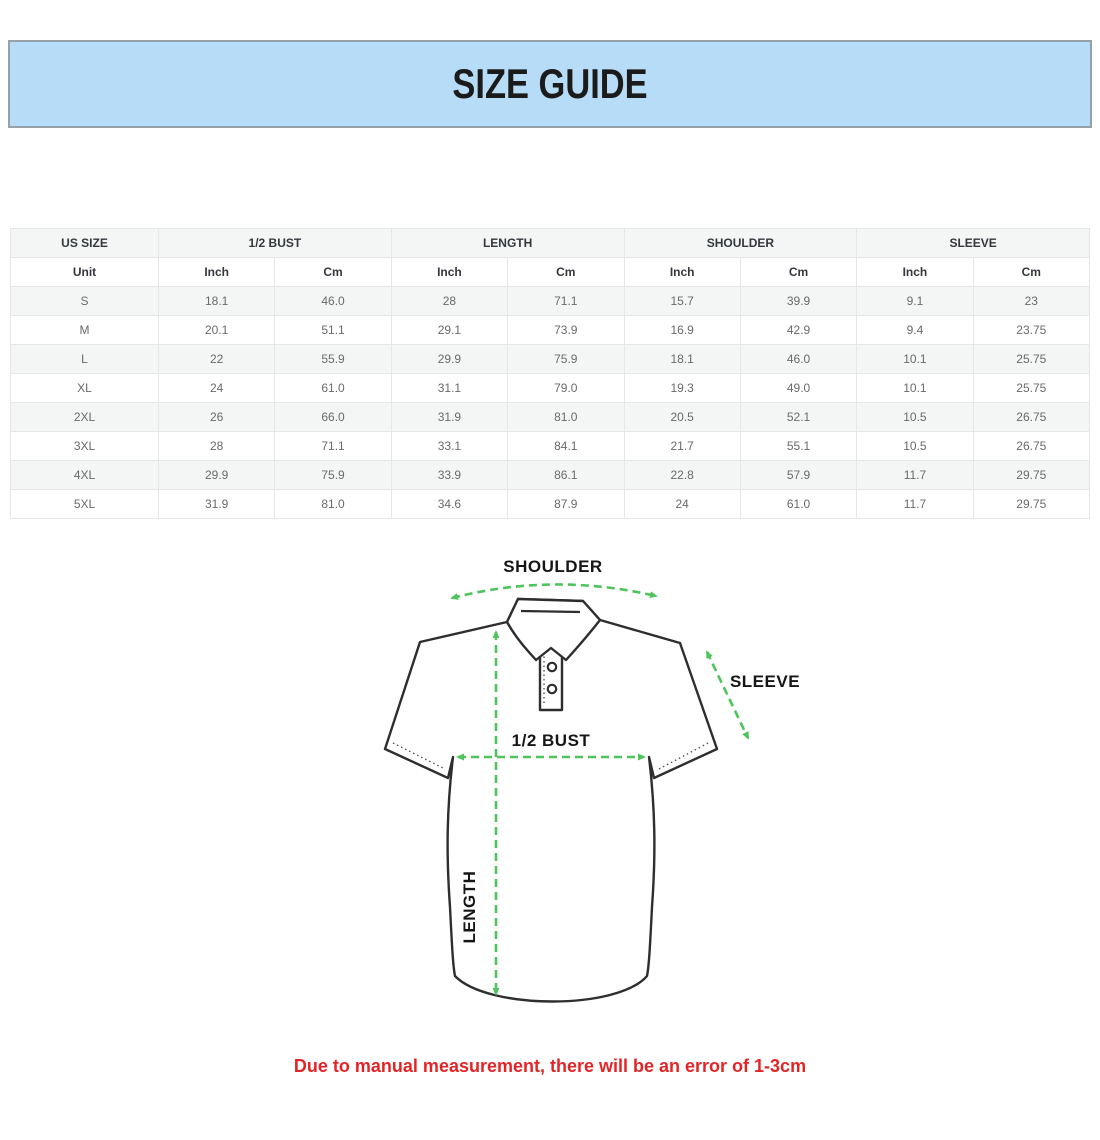 Image resolution: width=1100 pixels, height=1140 pixels. What do you see at coordinates (973, 243) in the screenshot?
I see `column-group-header: SLEEVE` at bounding box center [973, 243].